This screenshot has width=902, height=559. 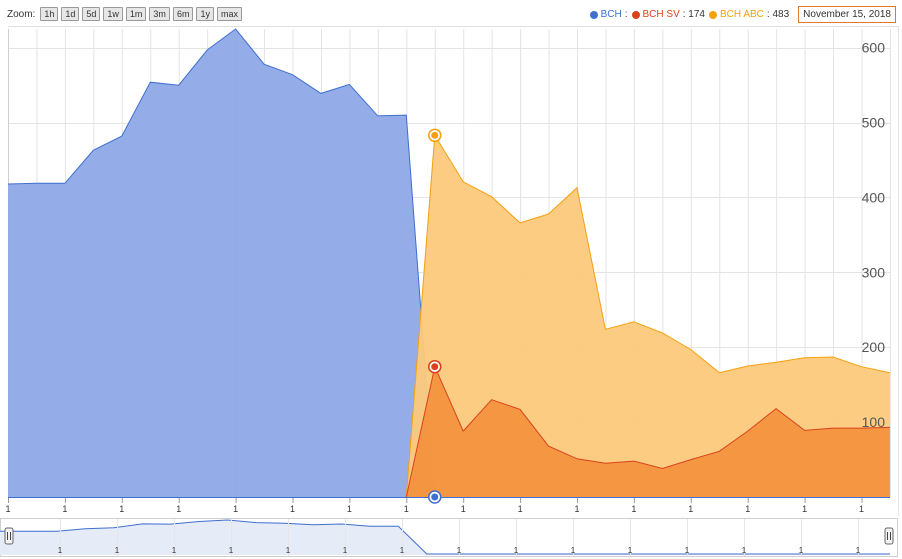 What do you see at coordinates (874, 197) in the screenshot?
I see `y-tick-label: 400` at bounding box center [874, 197].